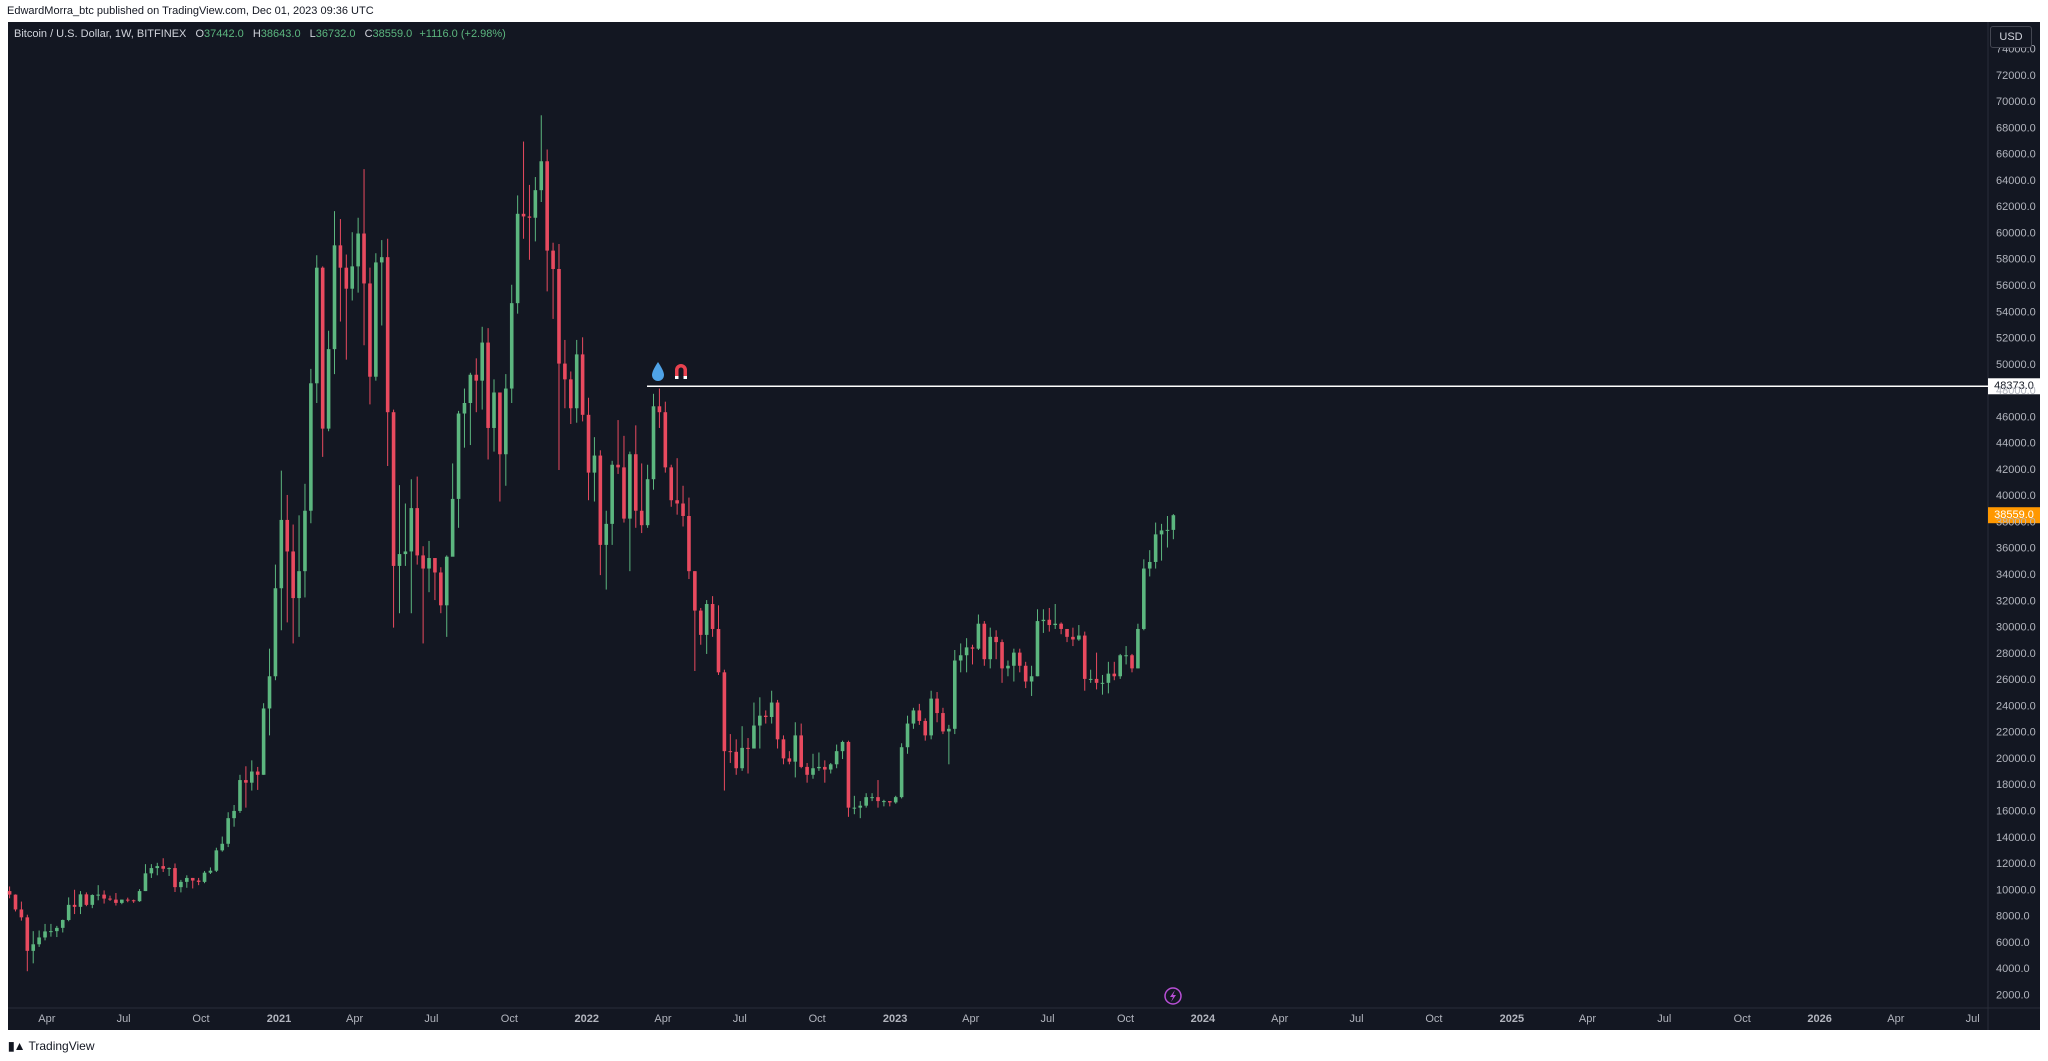 This screenshot has height=1061, width=2048. Describe the element at coordinates (2016, 522) in the screenshot. I see `y-tick-label: 38000.0` at that location.